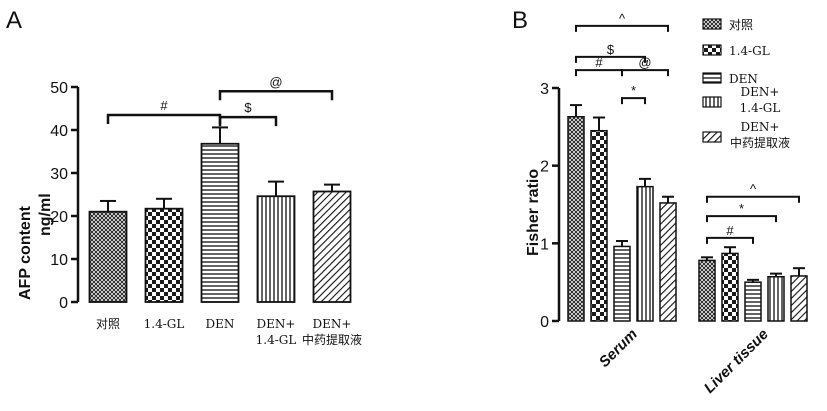 The image size is (827, 411). What do you see at coordinates (25, 252) in the screenshot?
I see `panel-a-y-axis-label: AFP content` at bounding box center [25, 252].